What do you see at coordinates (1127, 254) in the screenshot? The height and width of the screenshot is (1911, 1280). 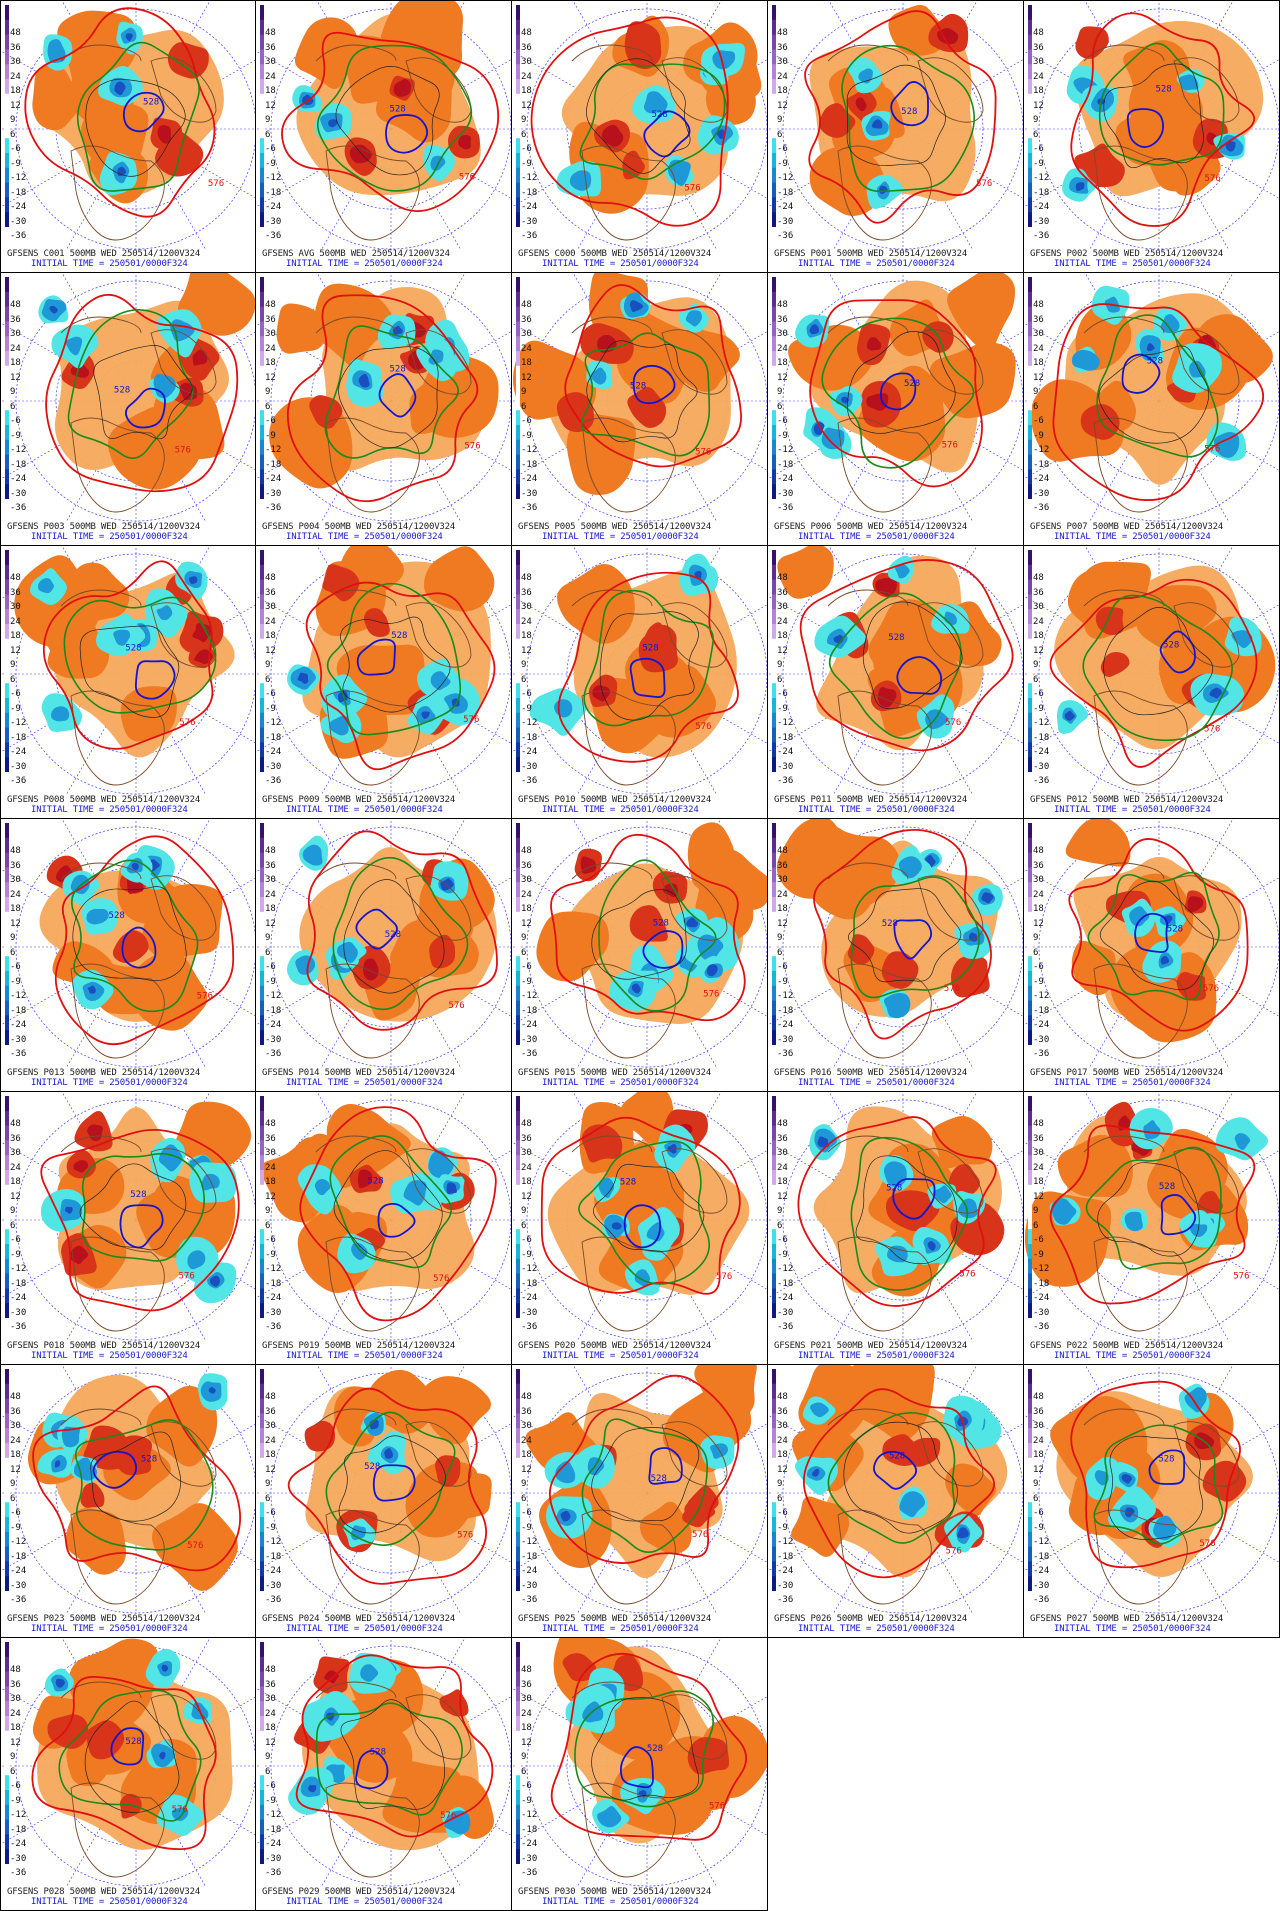 I see `panel-header: GFSENS P002 500MB WED 250514/1200V324` at bounding box center [1127, 254].